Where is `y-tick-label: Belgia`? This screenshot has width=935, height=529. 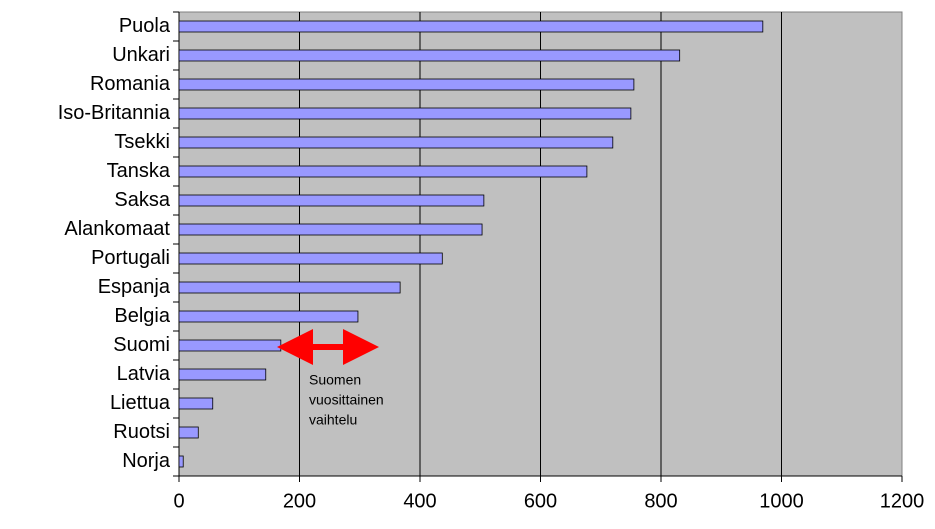 y-tick-label: Belgia is located at coordinates (142, 316).